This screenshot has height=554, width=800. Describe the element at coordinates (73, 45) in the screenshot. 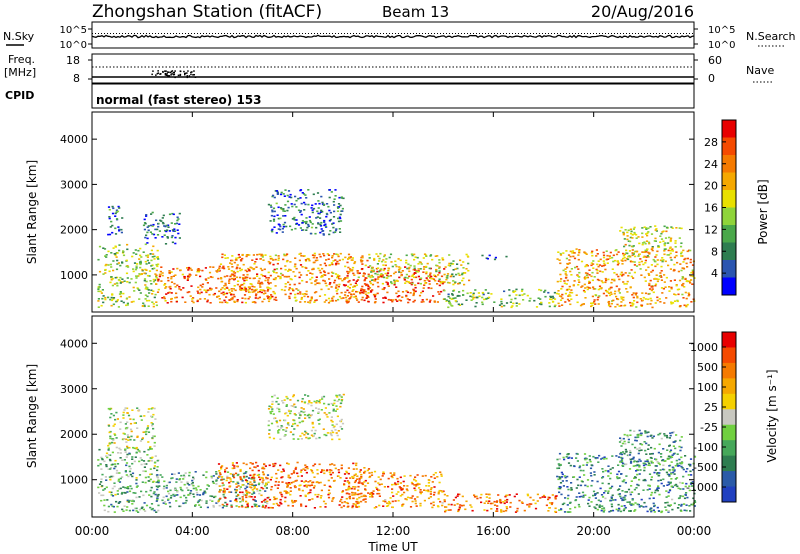

I see `nsky-tick-low: 10^0` at that location.